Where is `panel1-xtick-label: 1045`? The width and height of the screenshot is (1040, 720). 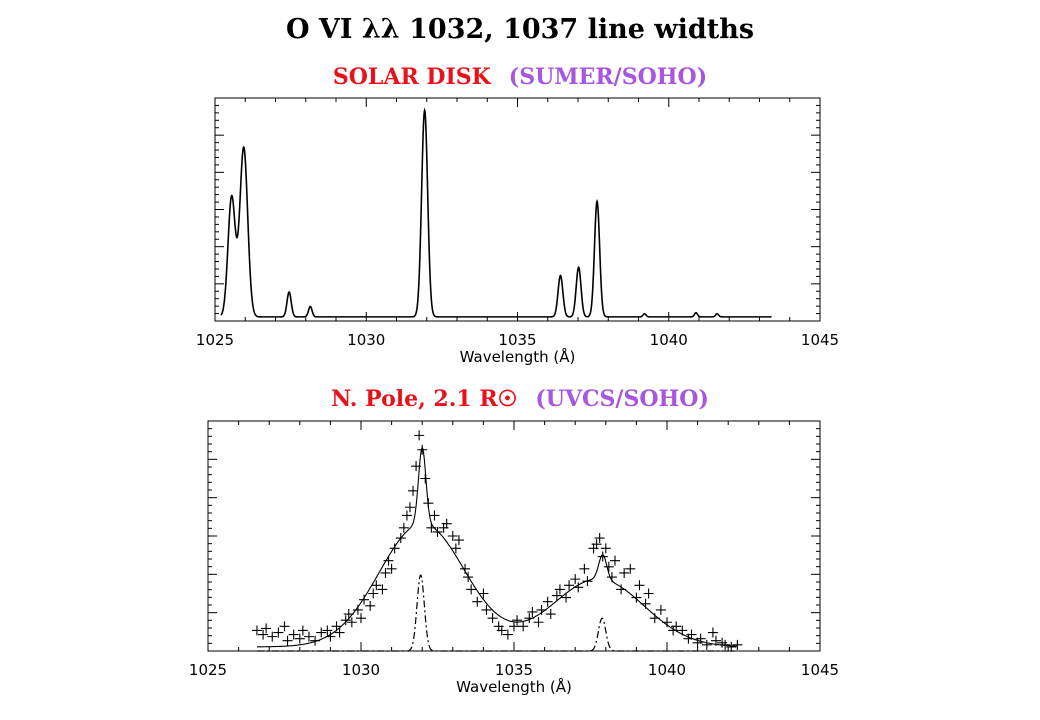
panel1-xtick-label: 1045 is located at coordinates (820, 340).